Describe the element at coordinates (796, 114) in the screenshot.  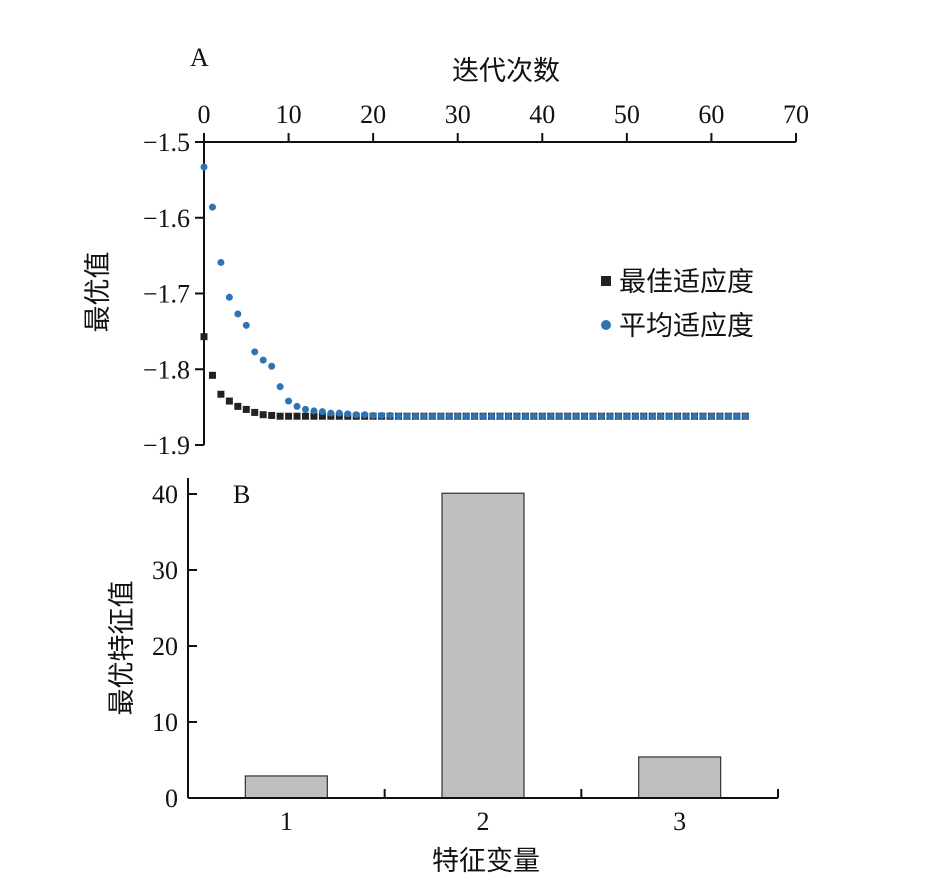
I see `panel-a-x-tick-label: 70` at that location.